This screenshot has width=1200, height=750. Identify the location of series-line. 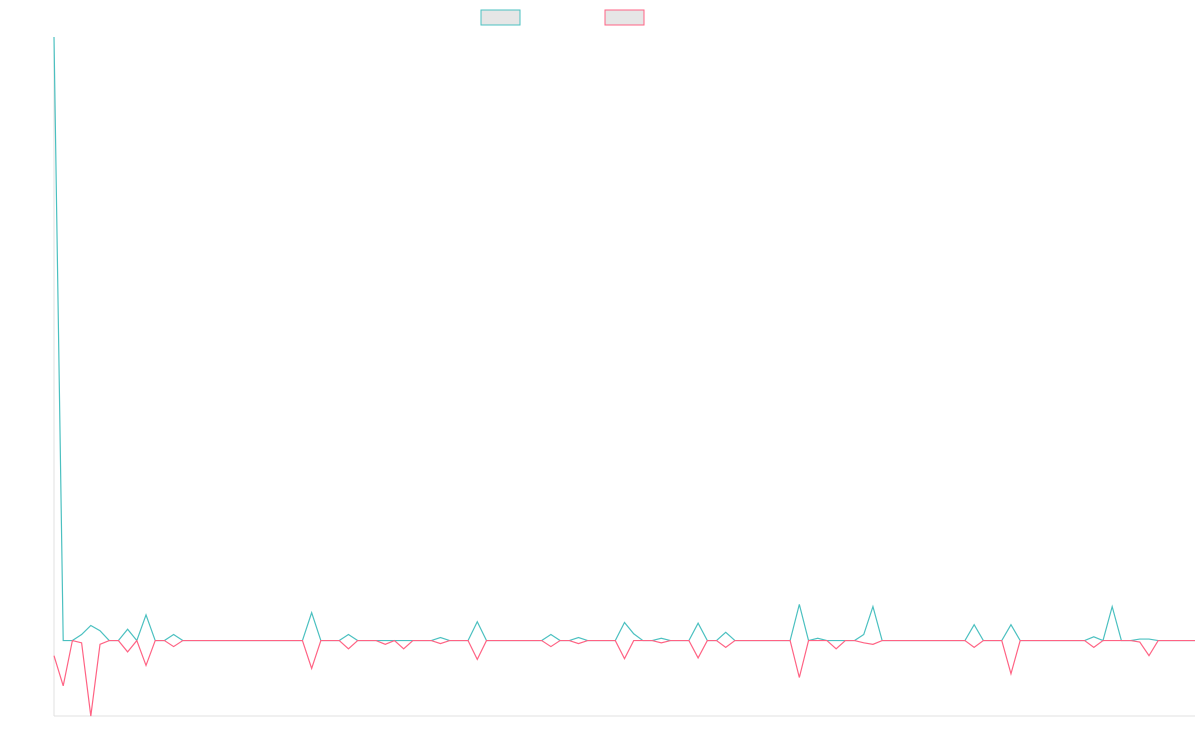
(624, 678).